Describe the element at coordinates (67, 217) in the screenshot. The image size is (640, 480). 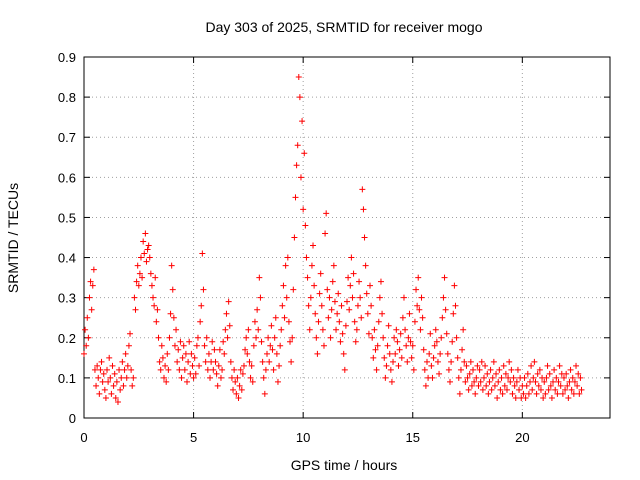
I see `y-tick-label: 0.5` at that location.